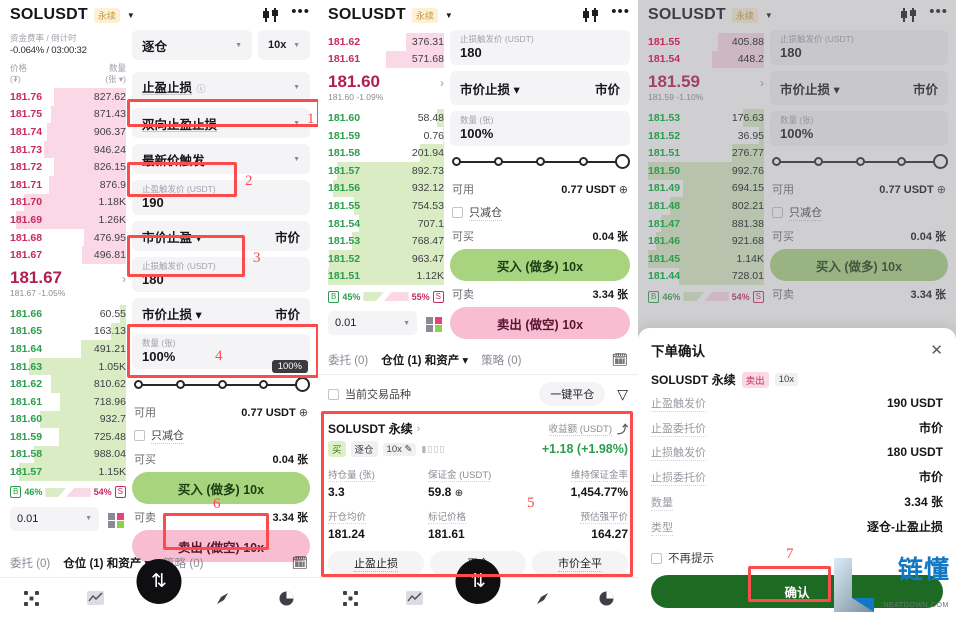 The width and height of the screenshot is (956, 618). I want to click on ask-row: 181.61 571.68, so click(386, 59).